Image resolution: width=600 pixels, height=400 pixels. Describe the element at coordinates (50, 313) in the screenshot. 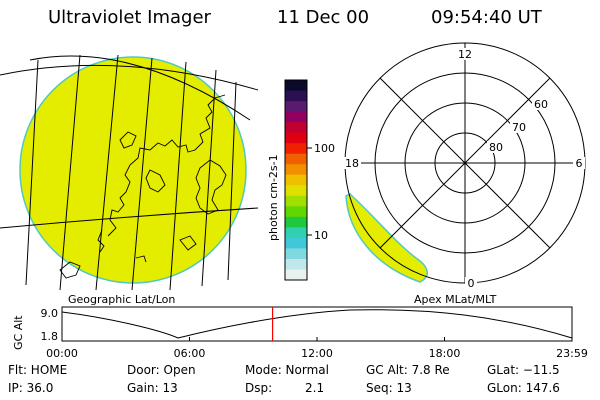

I see `alt-tick-label: 9.0` at that location.